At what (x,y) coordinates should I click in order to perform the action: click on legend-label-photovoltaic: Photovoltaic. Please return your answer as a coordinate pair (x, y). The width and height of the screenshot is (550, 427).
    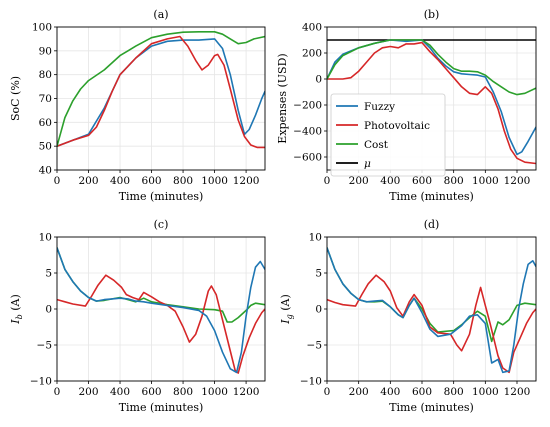
    Looking at the image, I should click on (397, 126).